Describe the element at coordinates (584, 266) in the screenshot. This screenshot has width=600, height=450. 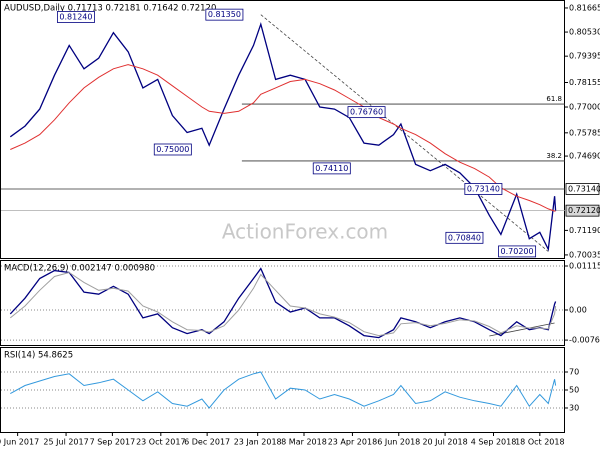
I see `y-tick-label: 0.011157` at that location.